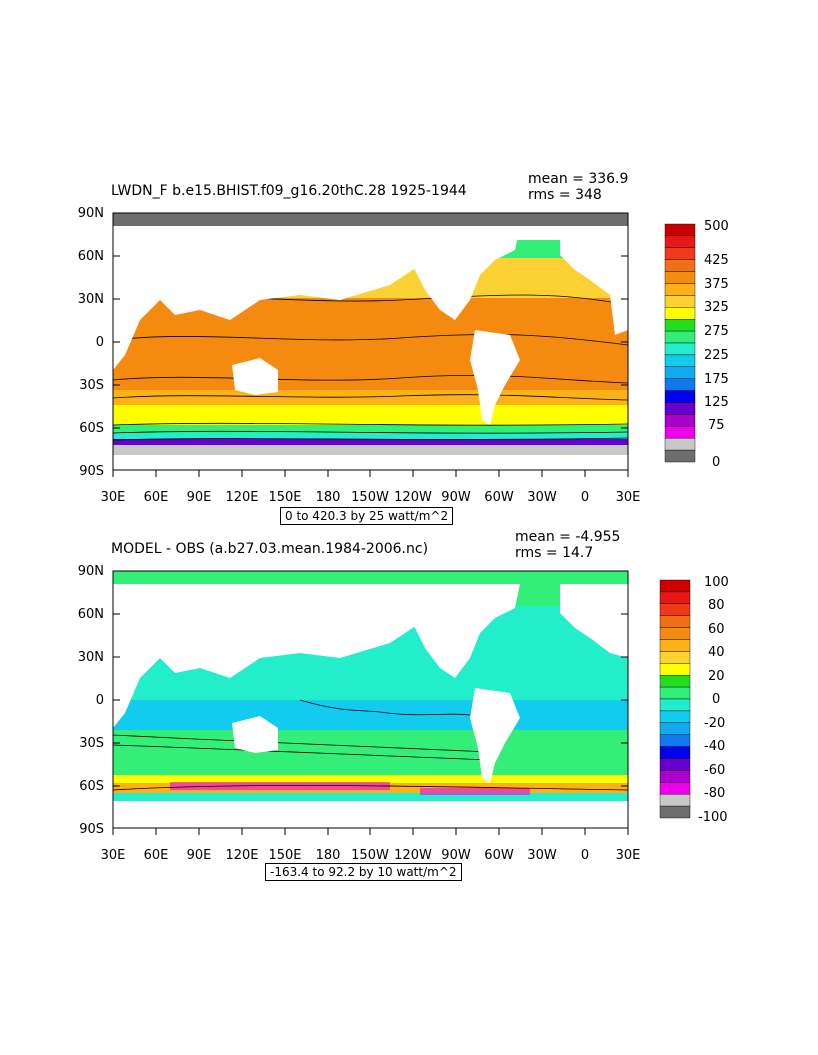 This screenshot has width=818, height=1055. I want to click on p2-cb-label: 40, so click(716, 652).